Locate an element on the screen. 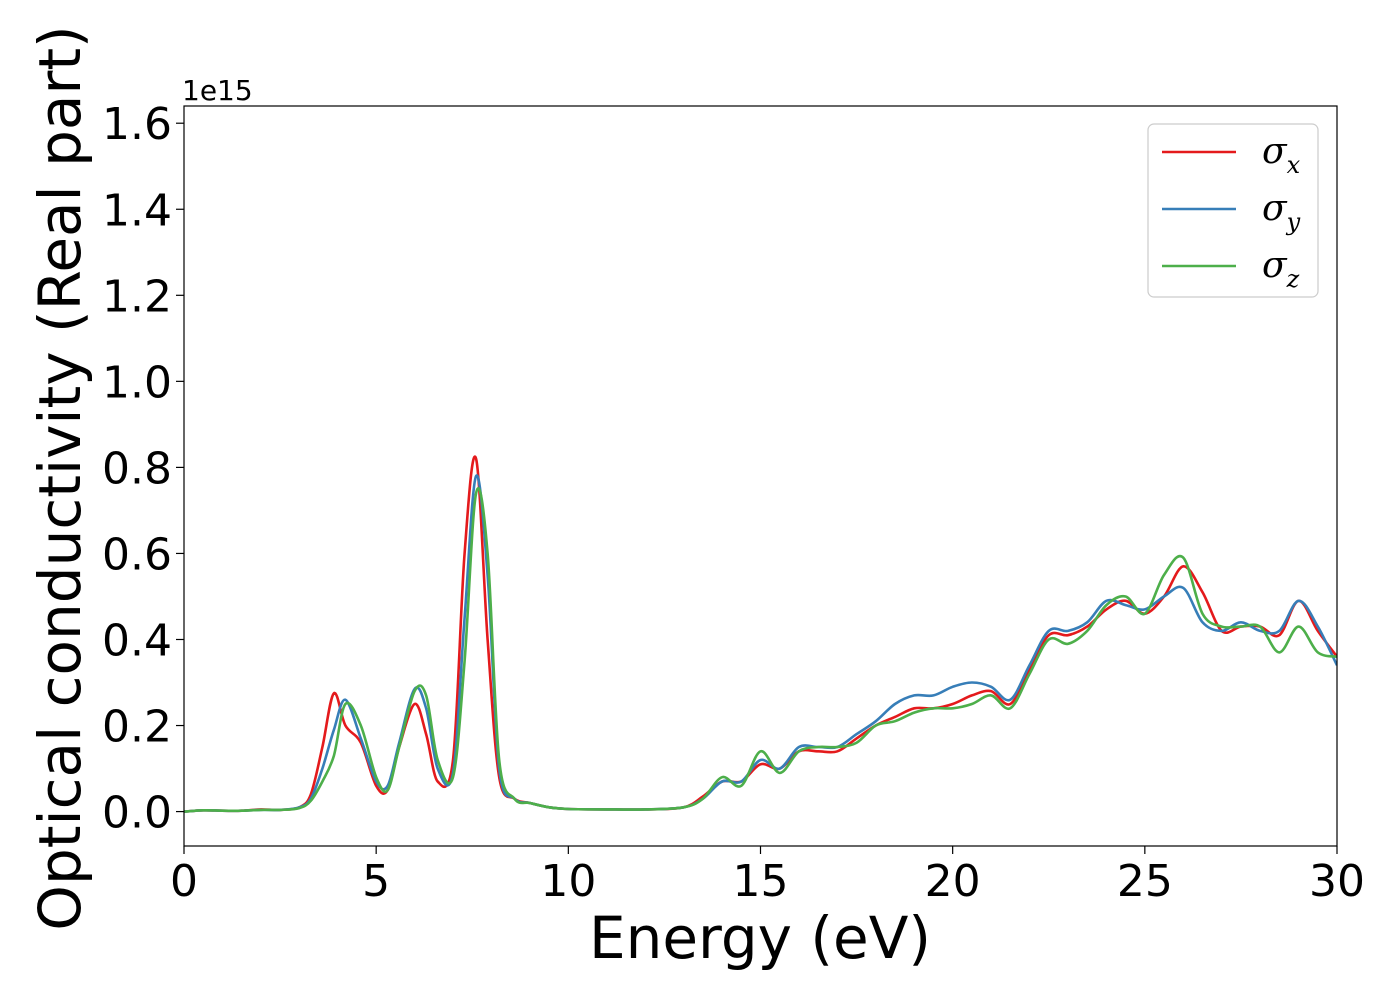 This screenshot has width=1400, height=1000. x-axis-ticks: 0 5 10 15 20 25 30 is located at coordinates (767, 876).